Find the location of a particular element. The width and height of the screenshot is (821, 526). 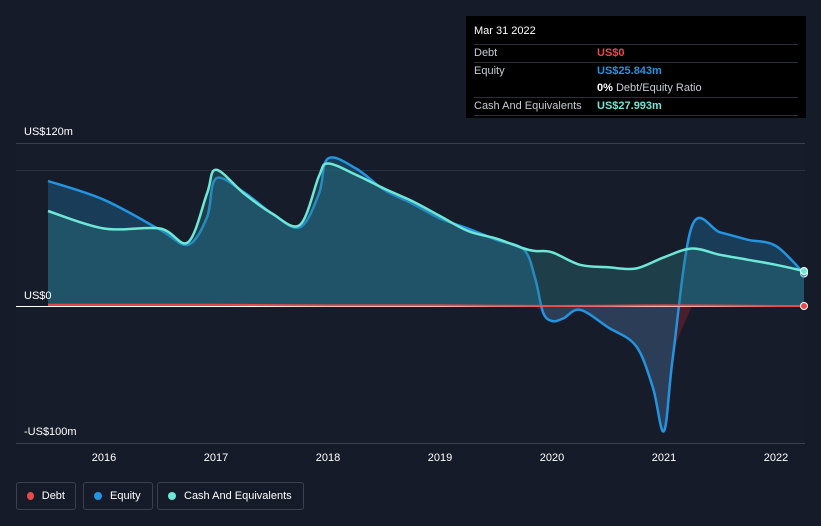

tooltip-row-cash: Cash And Equivalents US$27.993m is located at coordinates (636, 107).